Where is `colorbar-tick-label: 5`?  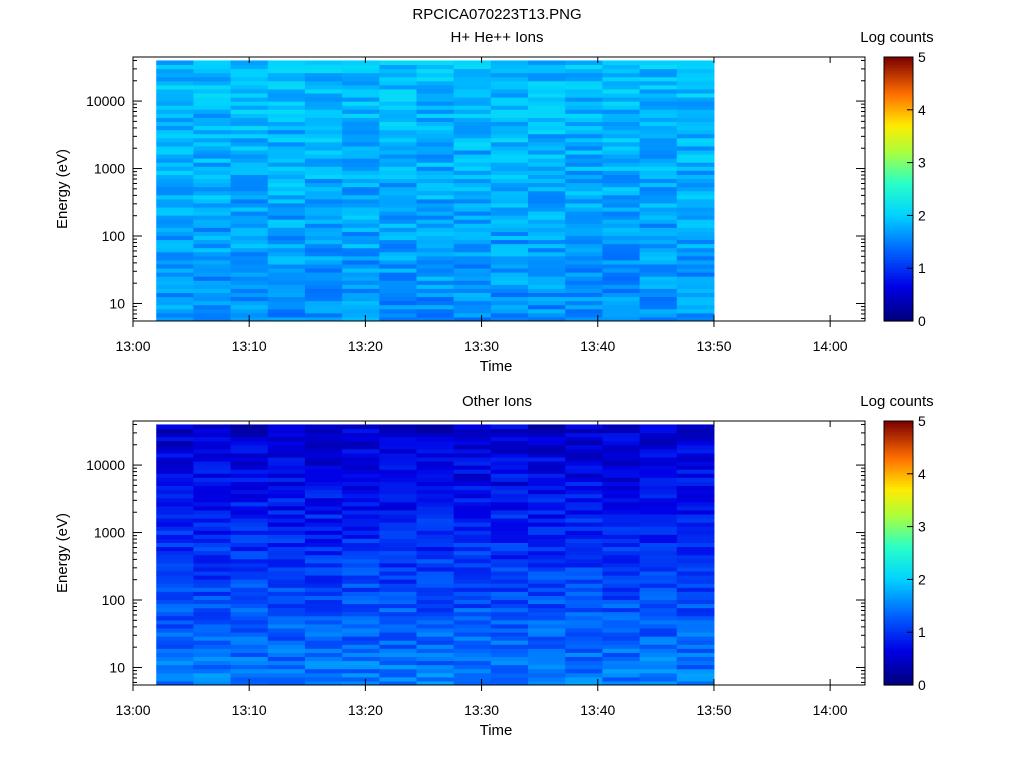
colorbar-tick-label: 5 is located at coordinates (922, 57).